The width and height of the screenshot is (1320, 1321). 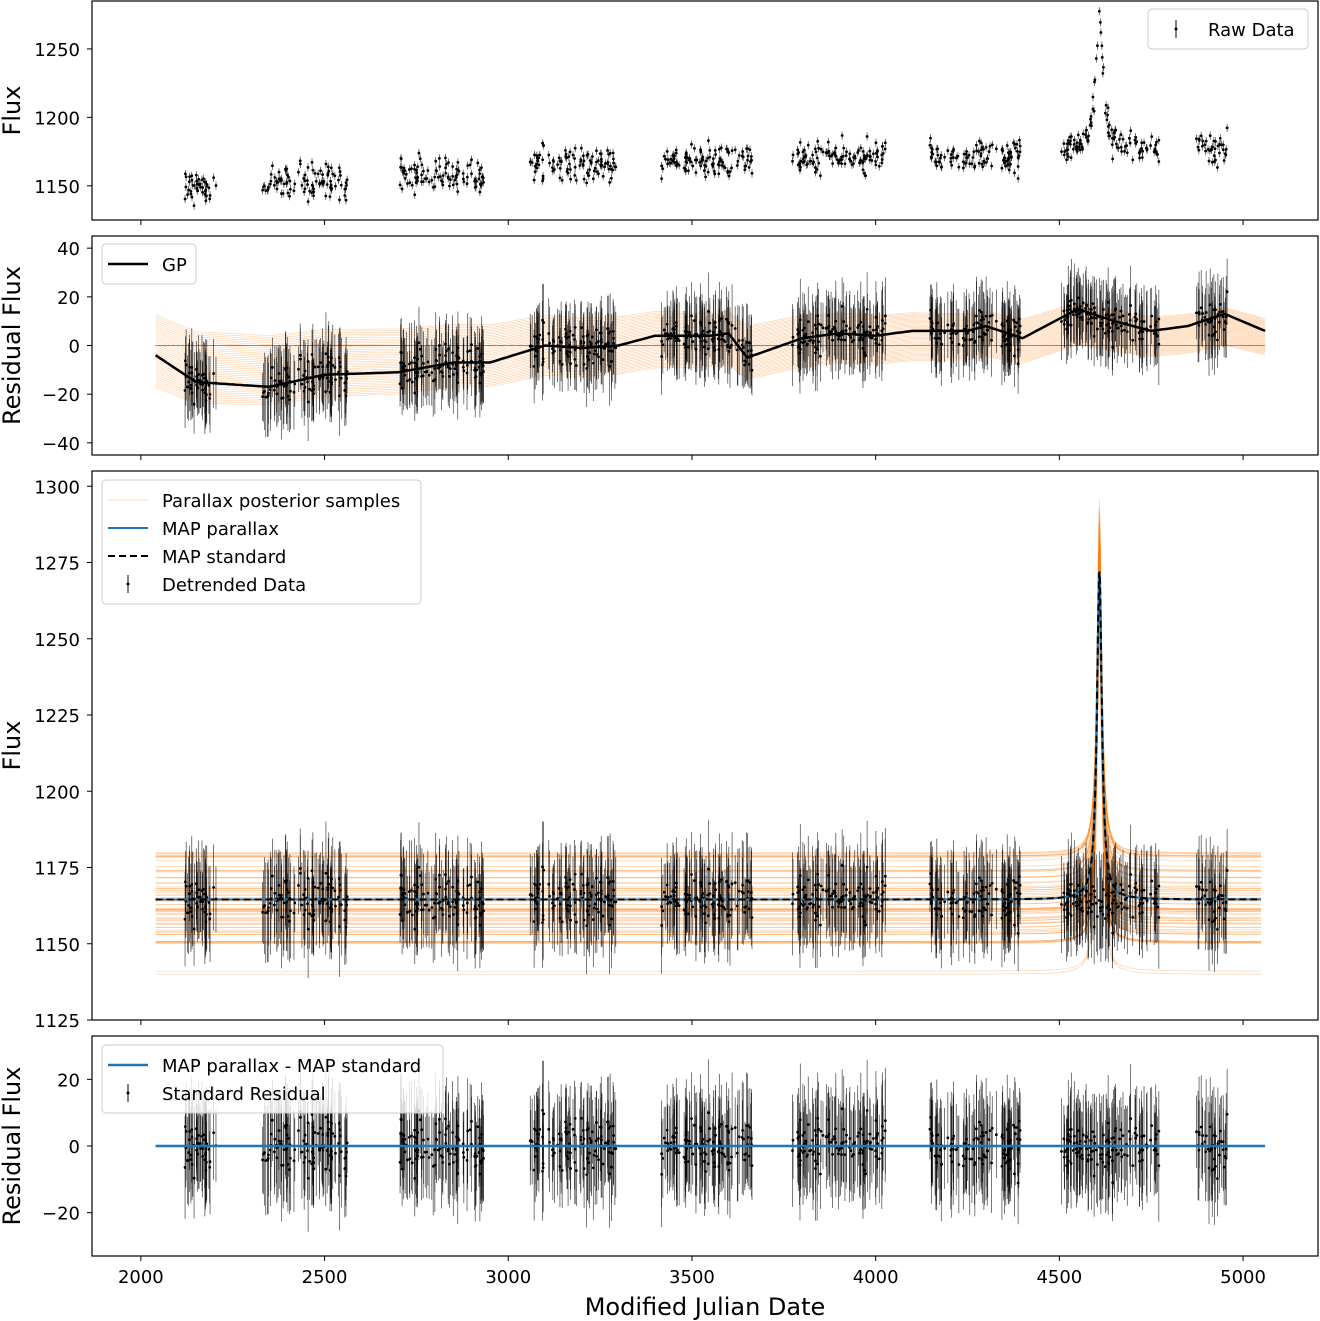 What do you see at coordinates (61, 395) in the screenshot?
I see `y-tick-label: −20` at bounding box center [61, 395].